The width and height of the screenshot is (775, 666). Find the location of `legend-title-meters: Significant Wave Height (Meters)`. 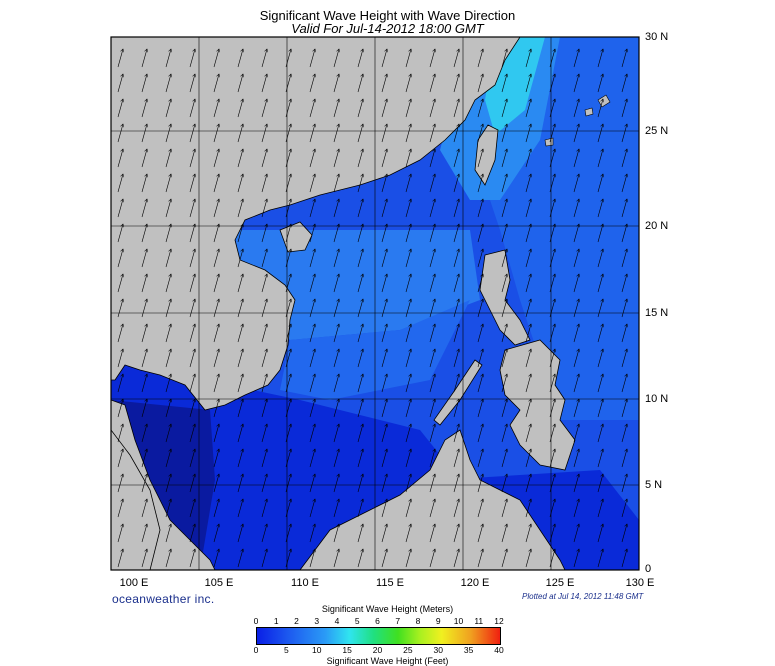

legend-title-meters: Significant Wave Height (Meters) is located at coordinates (387, 609).